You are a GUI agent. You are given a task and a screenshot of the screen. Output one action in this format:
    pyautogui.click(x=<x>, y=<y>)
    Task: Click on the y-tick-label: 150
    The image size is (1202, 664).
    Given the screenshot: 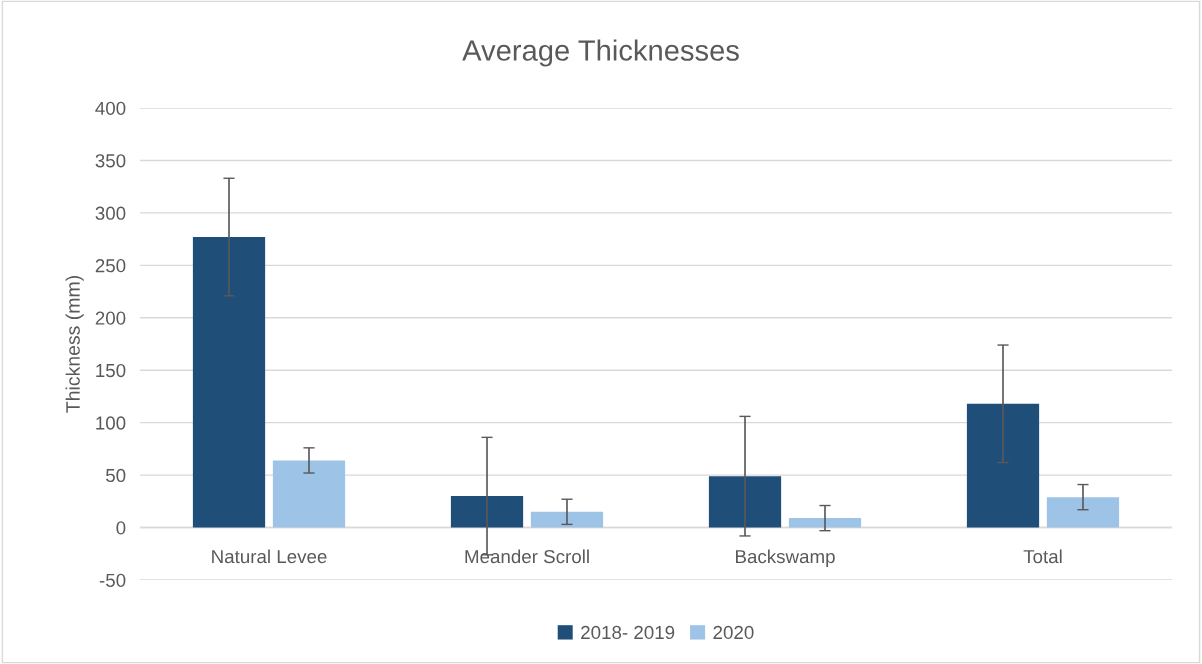 What is the action you would take?
    pyautogui.click(x=111, y=370)
    